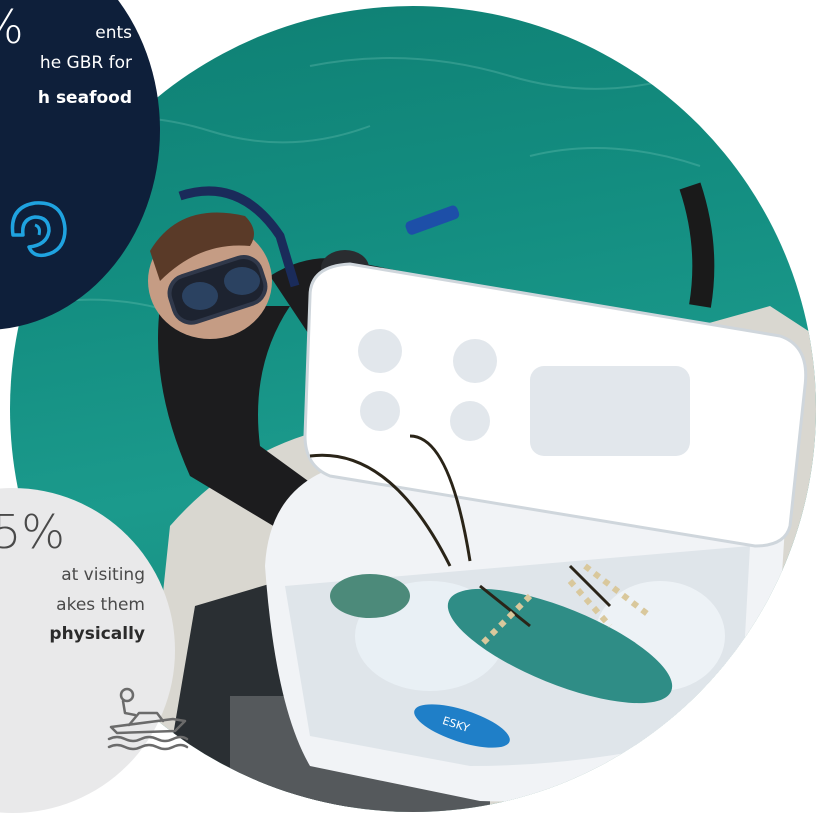 The width and height of the screenshot is (832, 818). What do you see at coordinates (85, 63) in the screenshot?
I see `stat-text-line: he GBR for` at bounding box center [85, 63].